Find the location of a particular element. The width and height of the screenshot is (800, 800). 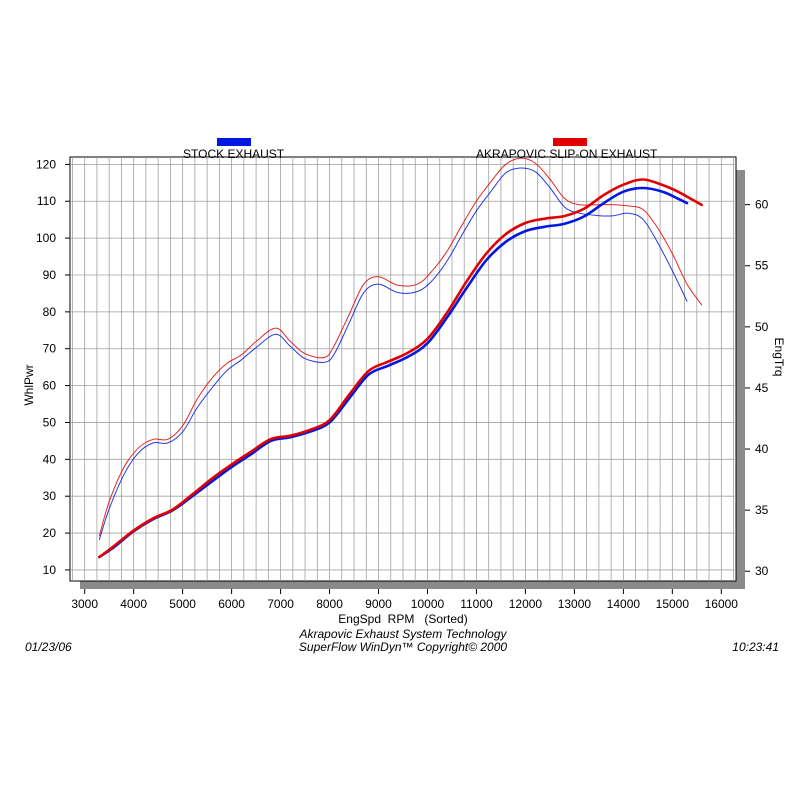

y-left-tick-label: 110 is located at coordinates (46, 201).